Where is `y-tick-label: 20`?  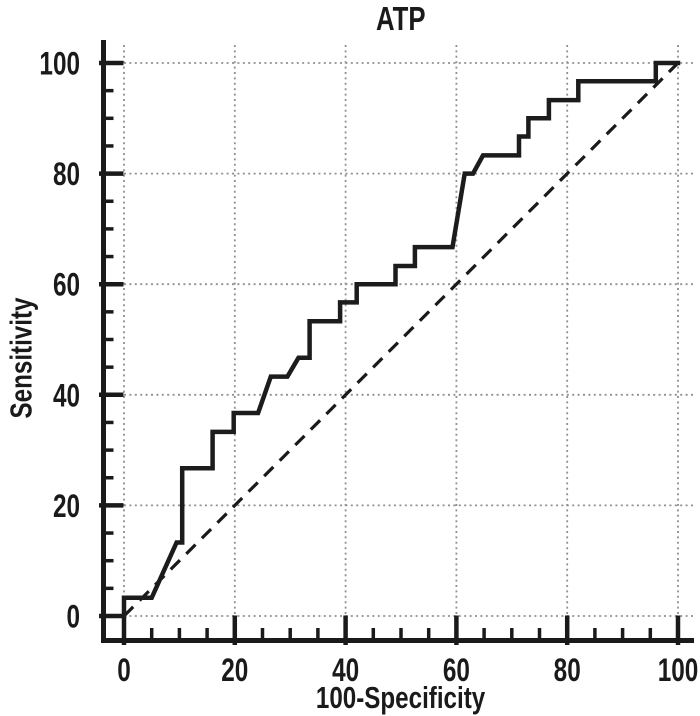 y-tick-label: 20 is located at coordinates (66, 507).